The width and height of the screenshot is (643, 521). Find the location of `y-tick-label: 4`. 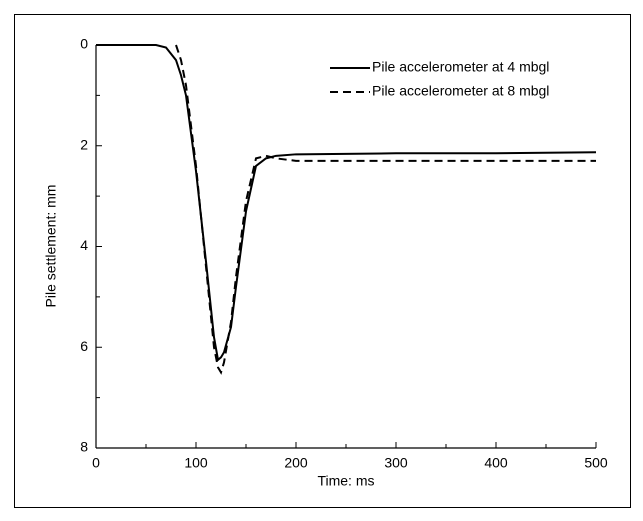

y-tick-label: 4 is located at coordinates (84, 245).